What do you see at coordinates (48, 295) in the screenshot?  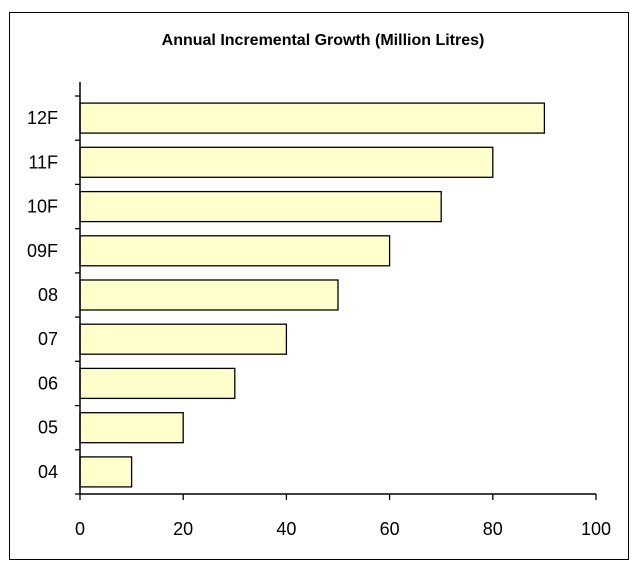 I see `y-tick-label-08: 08` at bounding box center [48, 295].